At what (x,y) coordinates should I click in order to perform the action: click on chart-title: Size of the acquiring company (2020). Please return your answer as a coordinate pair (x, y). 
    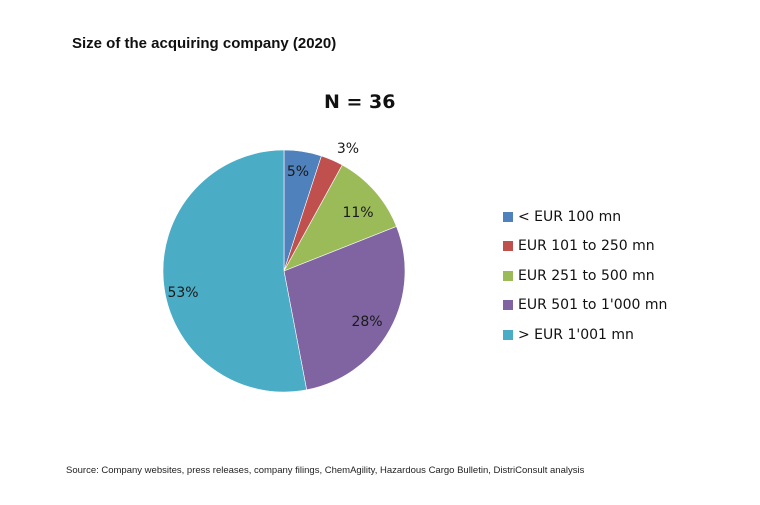
    Looking at the image, I should click on (204, 43).